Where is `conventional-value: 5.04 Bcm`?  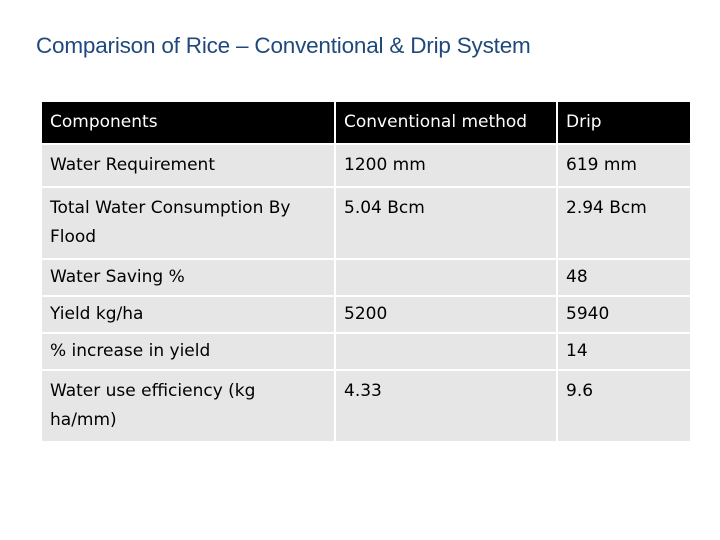 conventional-value: 5.04 Bcm is located at coordinates (446, 223).